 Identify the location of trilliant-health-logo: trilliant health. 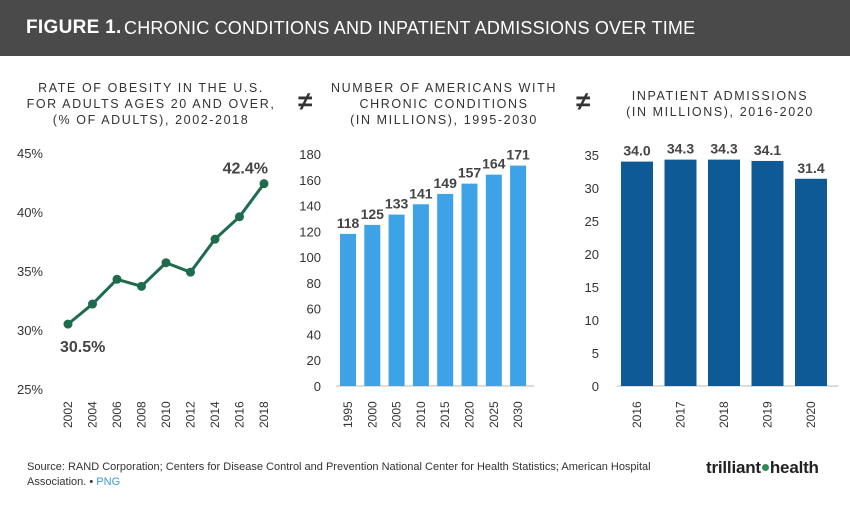
(762, 468).